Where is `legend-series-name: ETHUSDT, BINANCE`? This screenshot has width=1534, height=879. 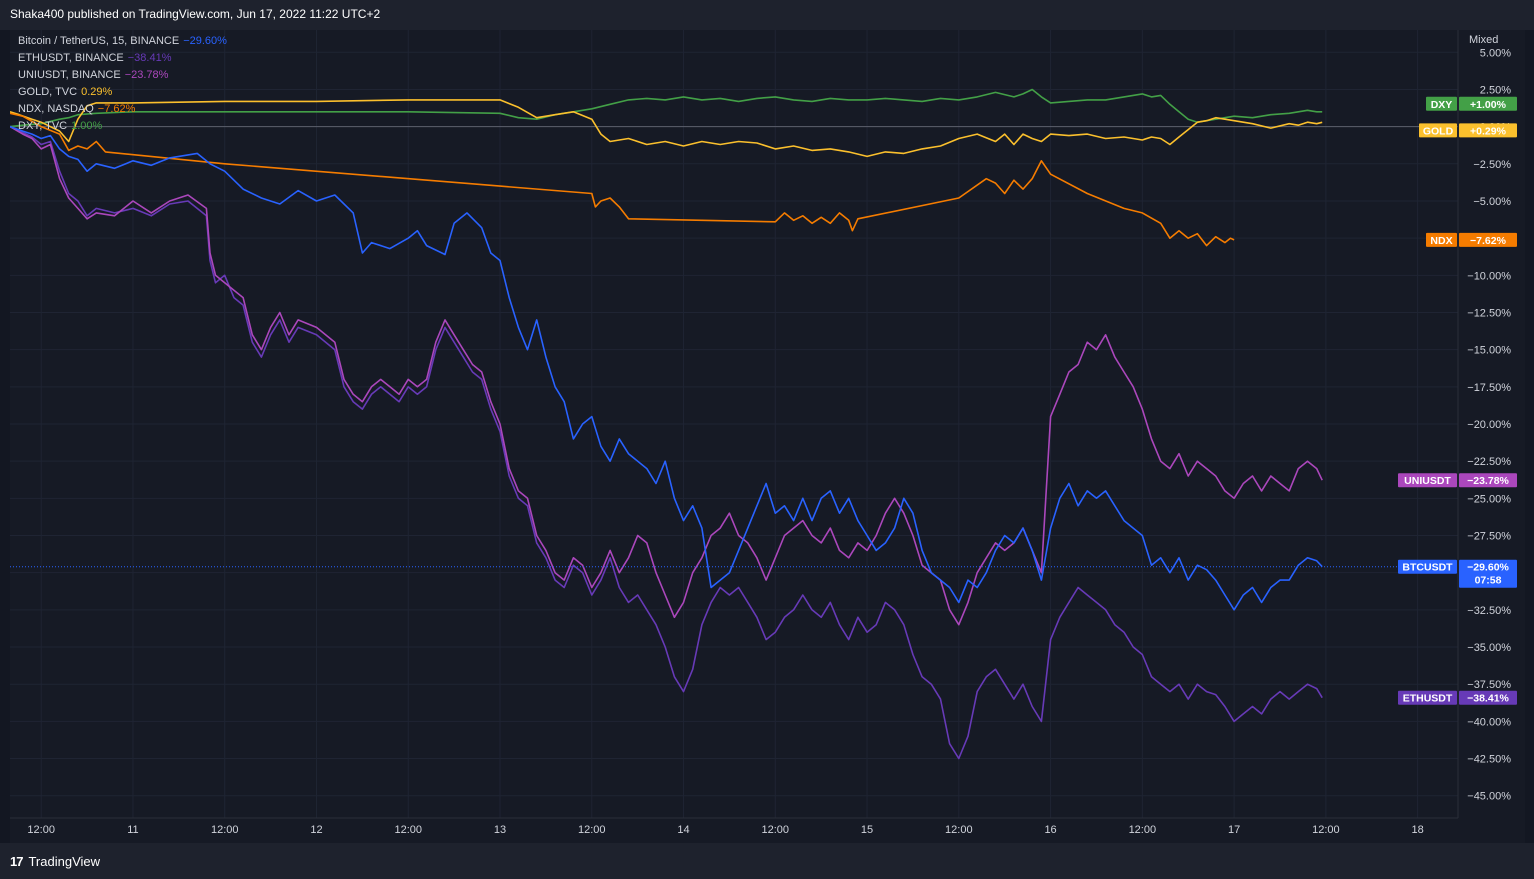
legend-series-name: ETHUSDT, BINANCE is located at coordinates (71, 58).